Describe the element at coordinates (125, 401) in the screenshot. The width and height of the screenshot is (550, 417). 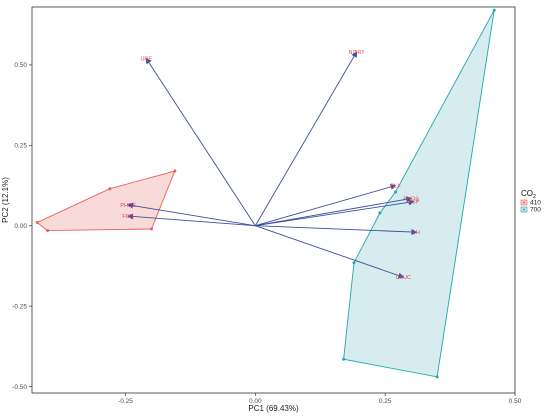
I see `x-tick-label-0: -0.25` at that location.